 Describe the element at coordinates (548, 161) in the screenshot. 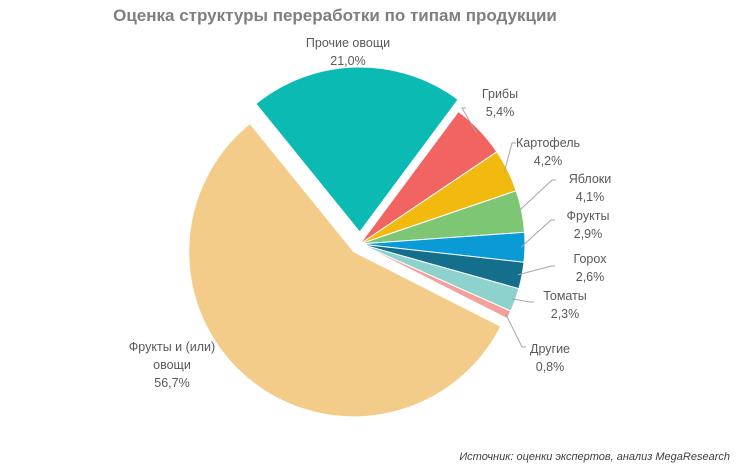

I see `value-label: 4,2%` at that location.